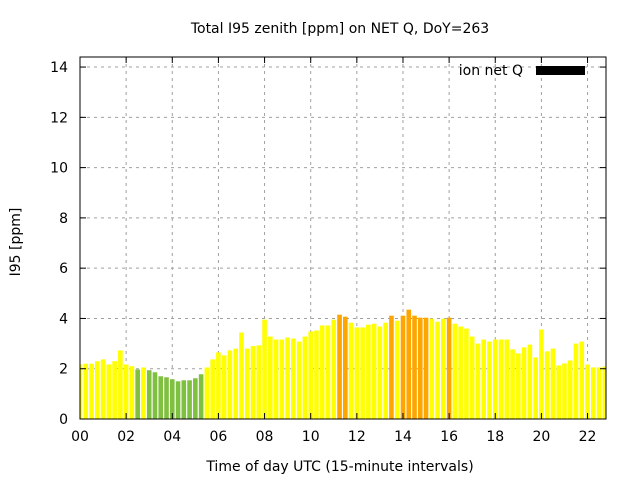 The image size is (640, 484). What do you see at coordinates (357, 437) in the screenshot?
I see `x-tick-label: 12` at bounding box center [357, 437].